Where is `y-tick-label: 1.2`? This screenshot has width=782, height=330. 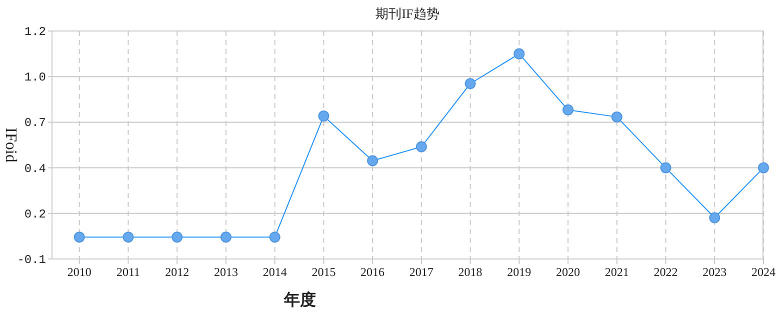 y-tick-label: 1.2 is located at coordinates (35, 32).